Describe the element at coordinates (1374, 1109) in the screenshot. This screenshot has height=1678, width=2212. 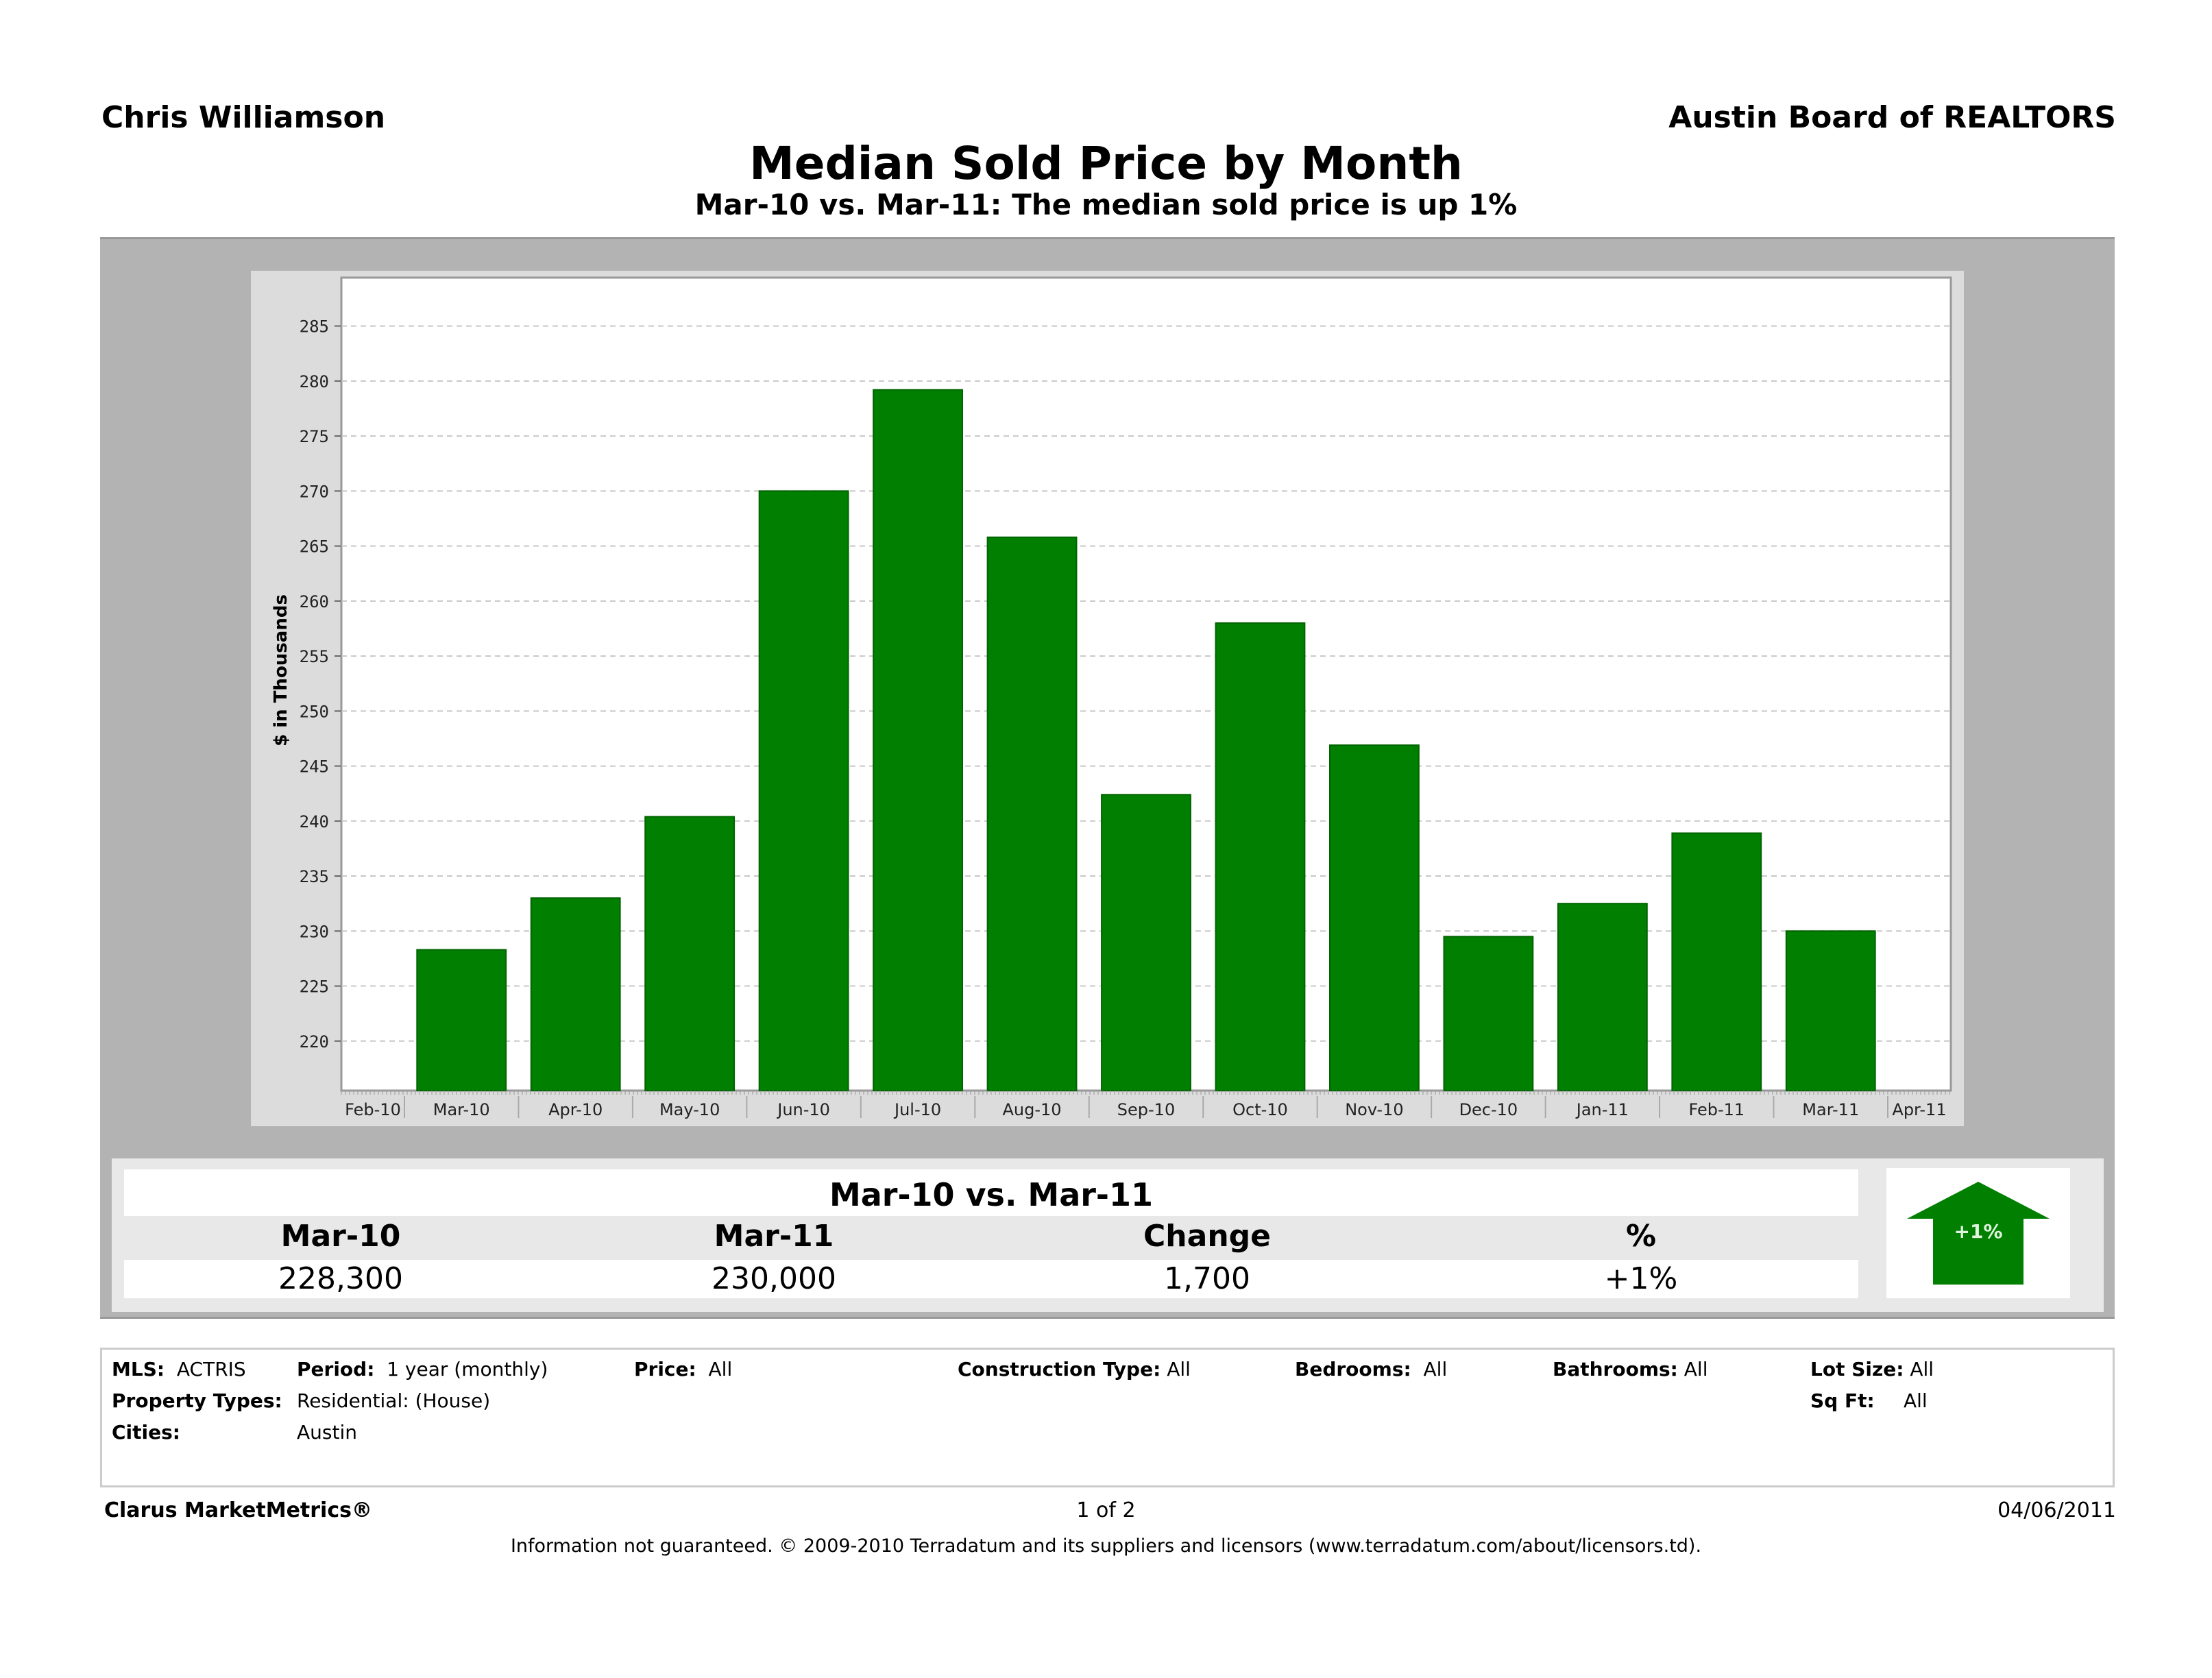
I see `x-tick-label: Nov-10` at that location.